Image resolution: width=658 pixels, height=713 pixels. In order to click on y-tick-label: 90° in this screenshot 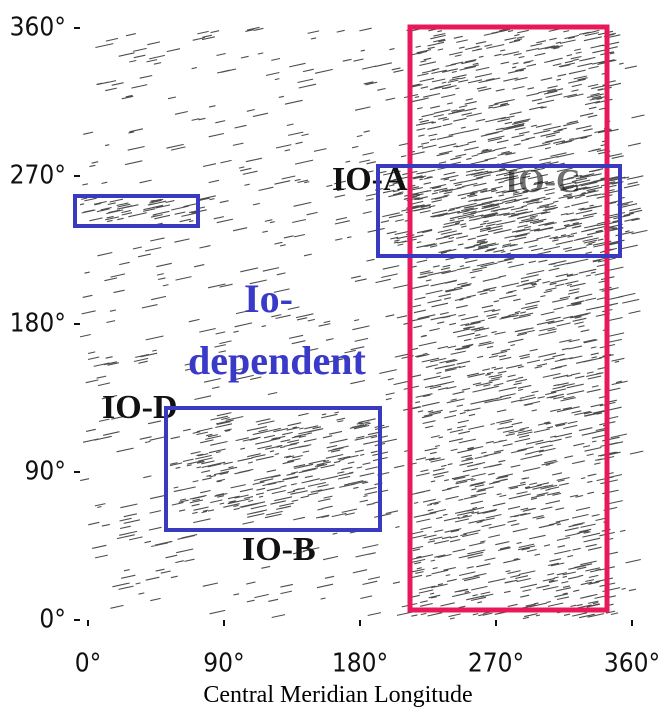, I will do `click(45, 472)`.